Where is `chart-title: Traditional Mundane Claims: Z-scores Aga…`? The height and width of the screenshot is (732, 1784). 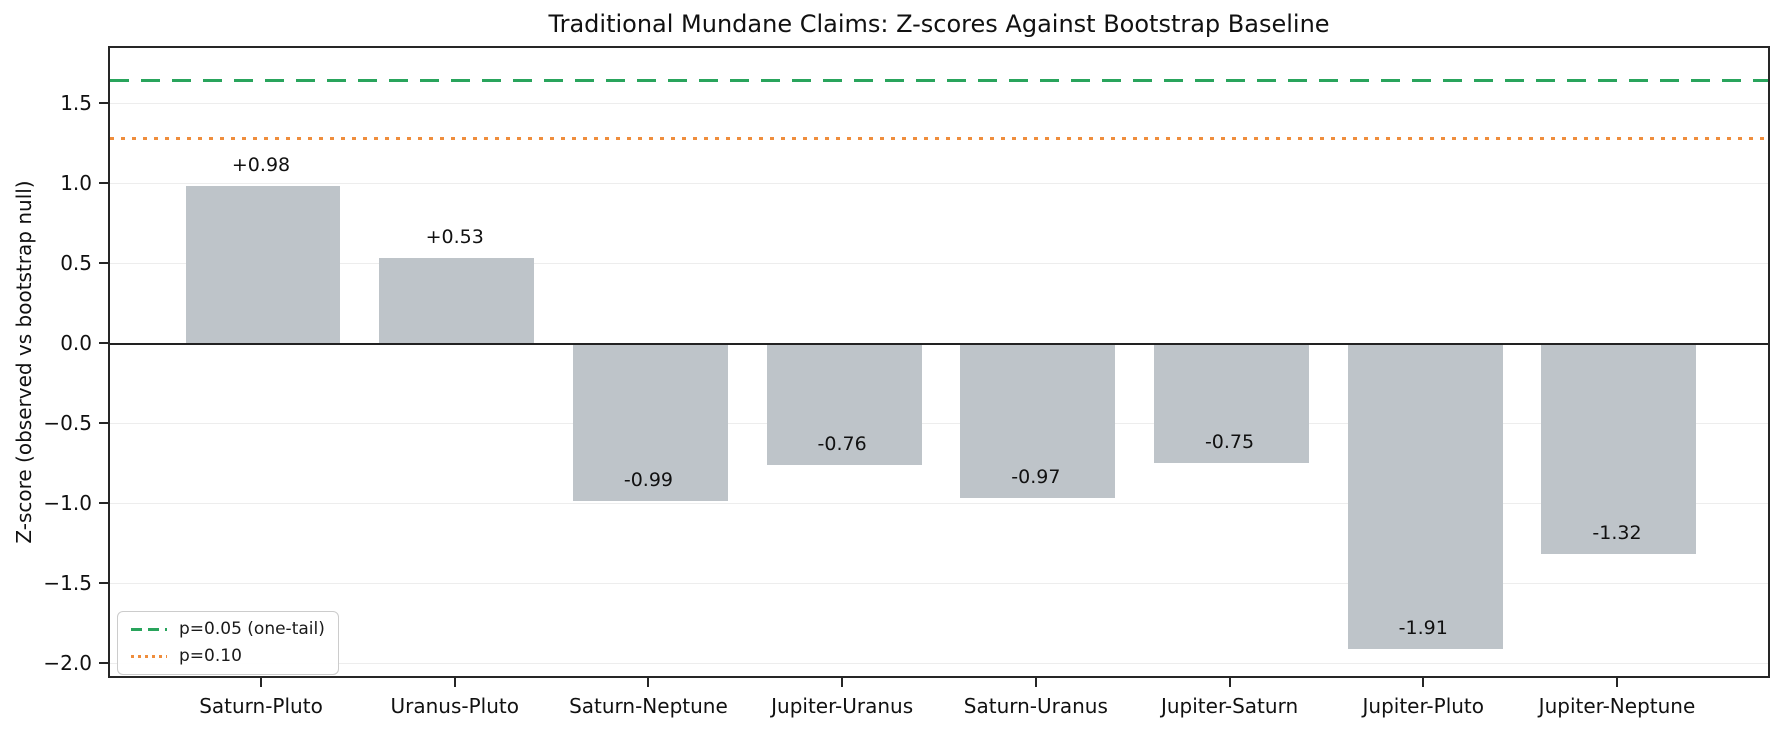 chart-title: Traditional Mundane Claims: Z-scores Aga… is located at coordinates (939, 24).